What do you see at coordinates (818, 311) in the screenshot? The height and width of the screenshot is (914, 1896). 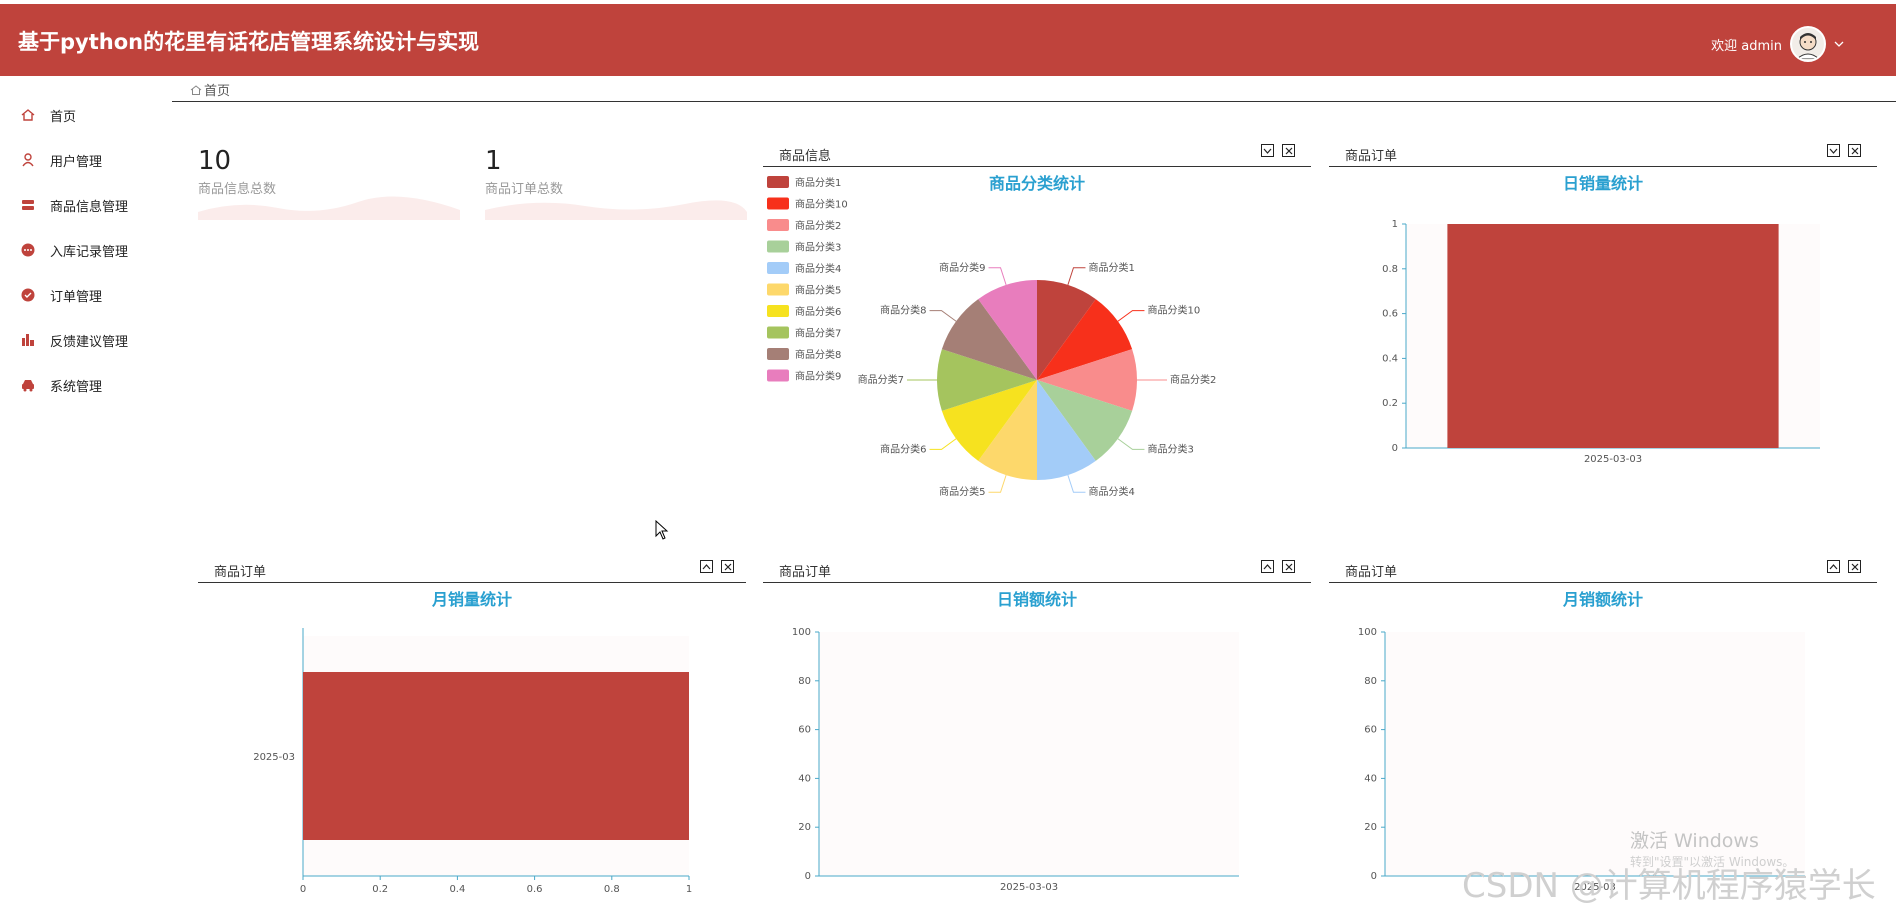 I see `legend-label: 商品分类6` at bounding box center [818, 311].